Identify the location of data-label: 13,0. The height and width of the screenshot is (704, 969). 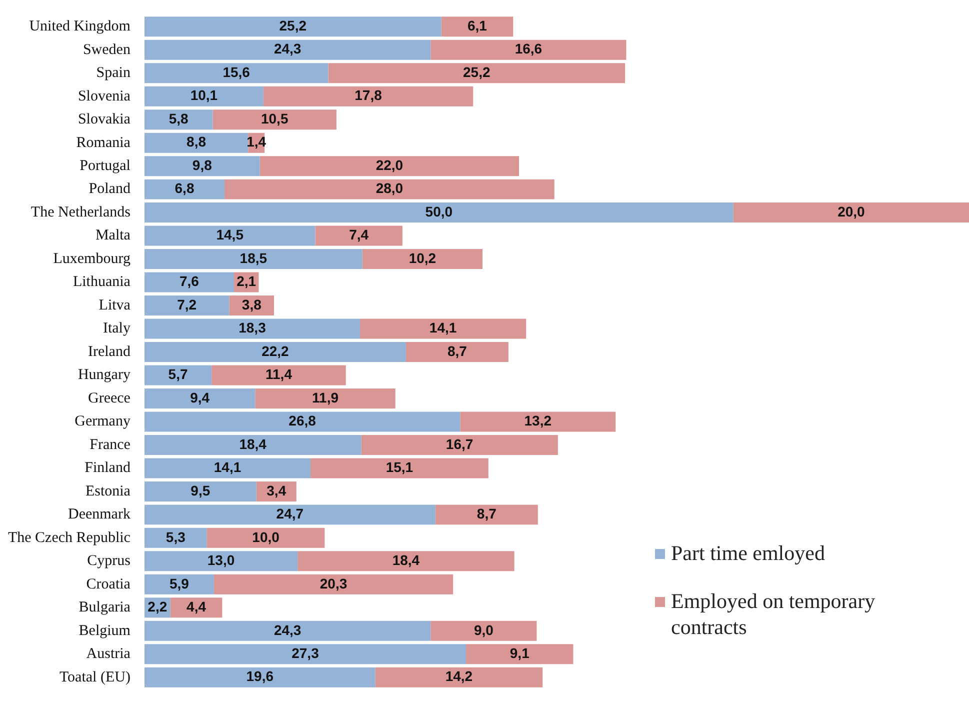
(221, 560).